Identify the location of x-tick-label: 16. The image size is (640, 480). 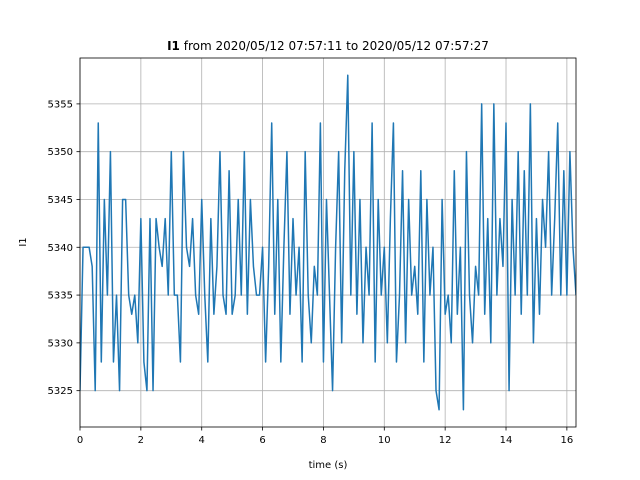
(567, 440).